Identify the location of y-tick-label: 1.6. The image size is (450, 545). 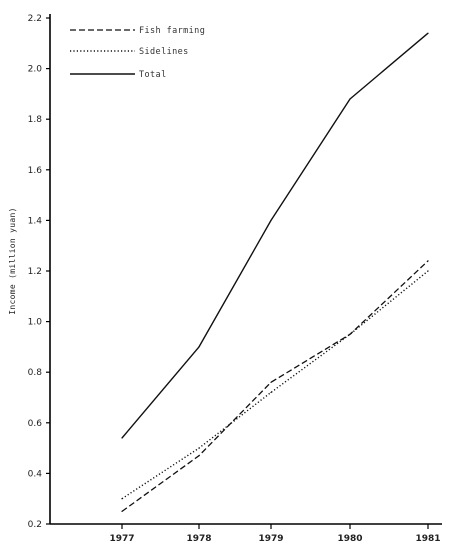
(35, 171).